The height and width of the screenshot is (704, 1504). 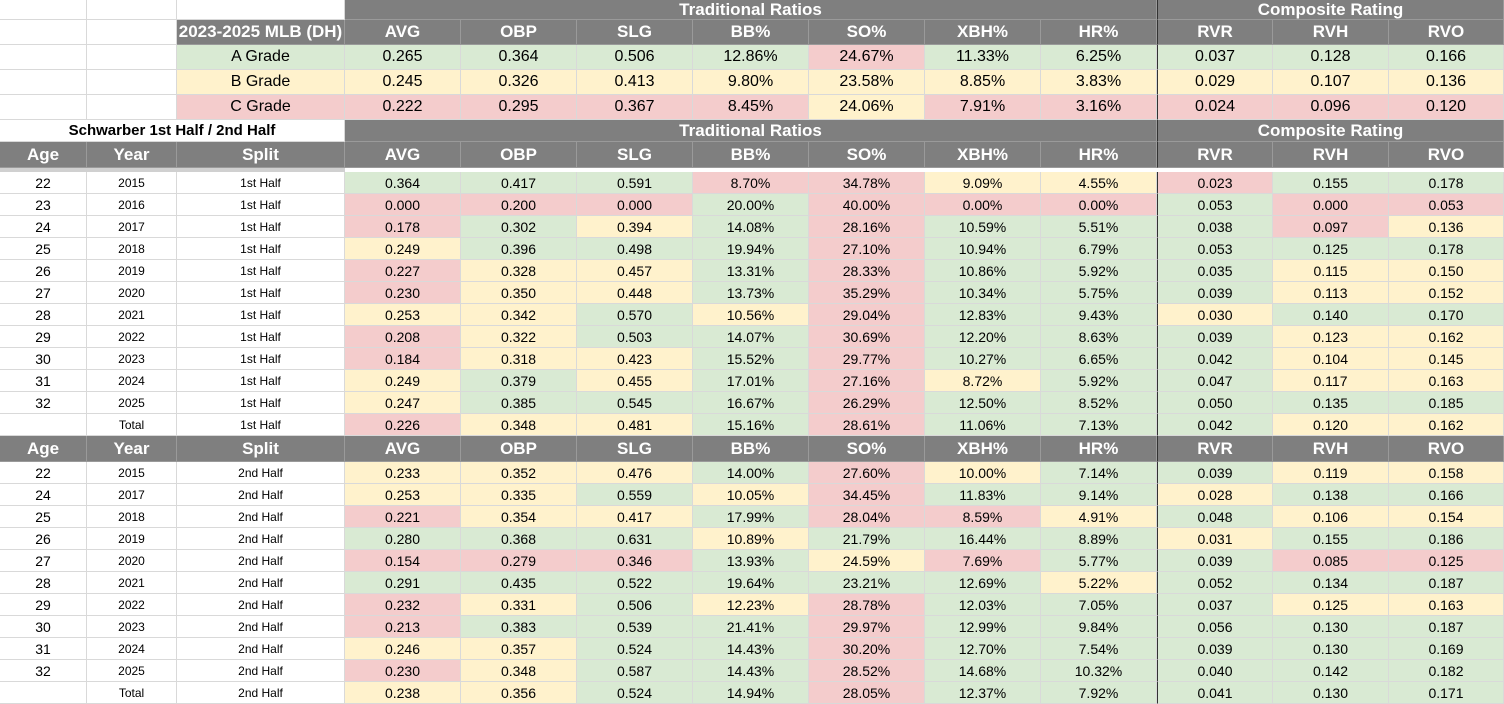 I want to click on column-header: Age, so click(x=43, y=449).